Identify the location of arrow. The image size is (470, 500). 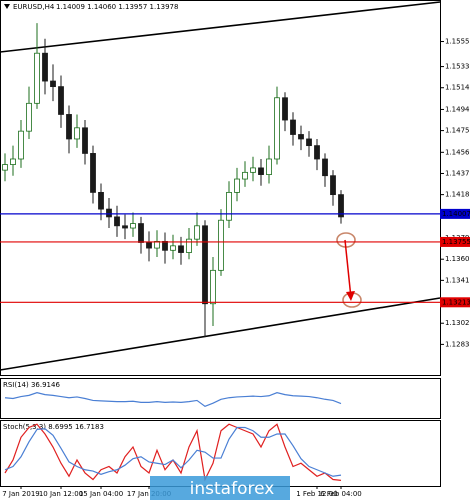
(348, 269).